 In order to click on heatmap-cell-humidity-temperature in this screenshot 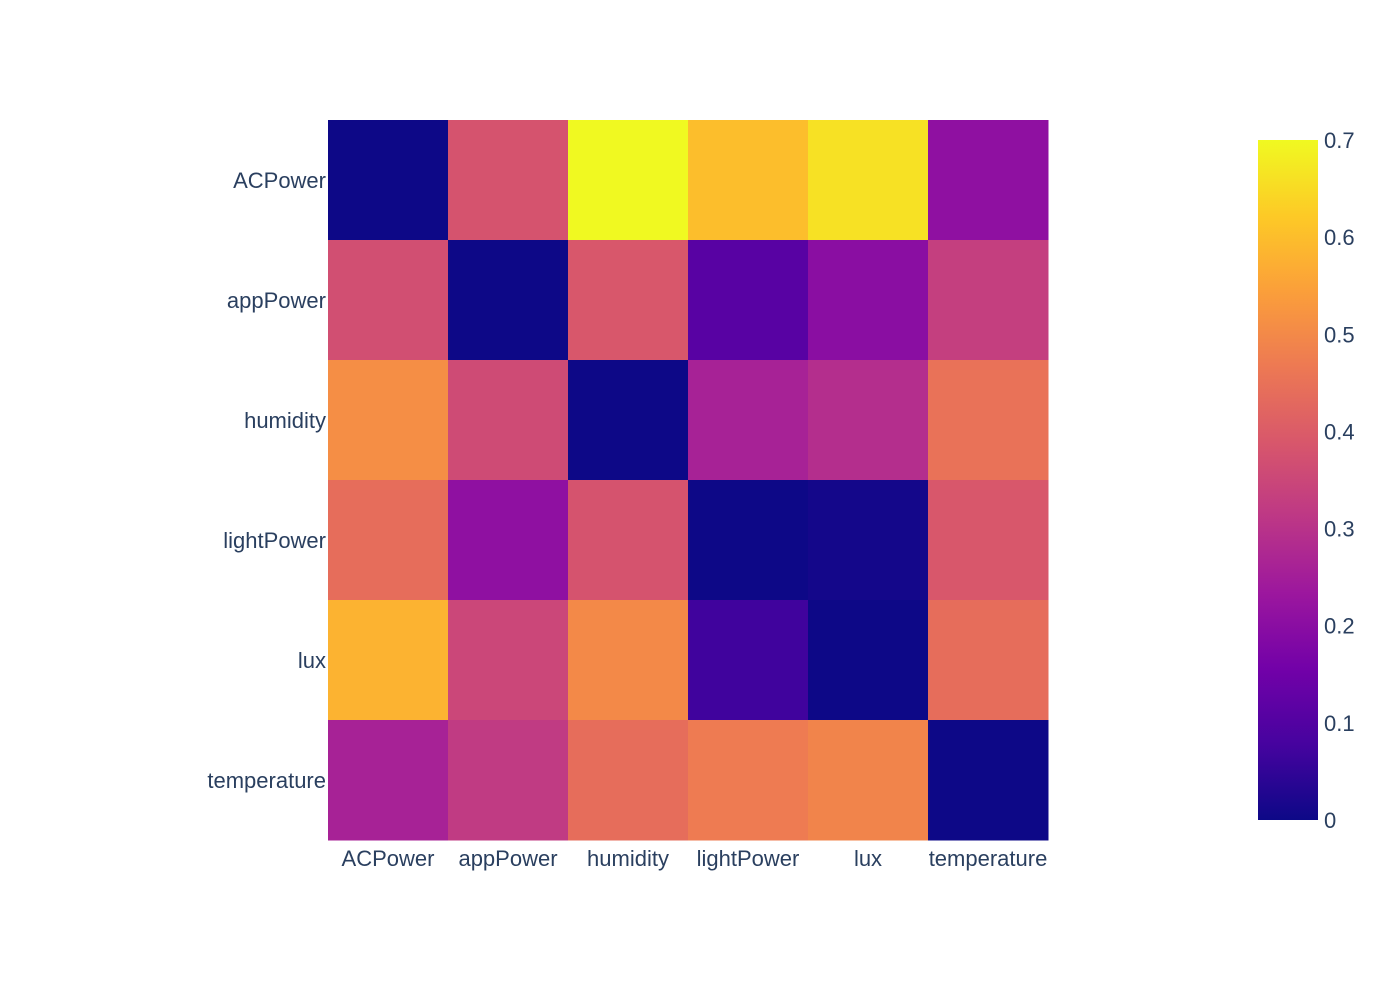, I will do `click(988, 420)`.